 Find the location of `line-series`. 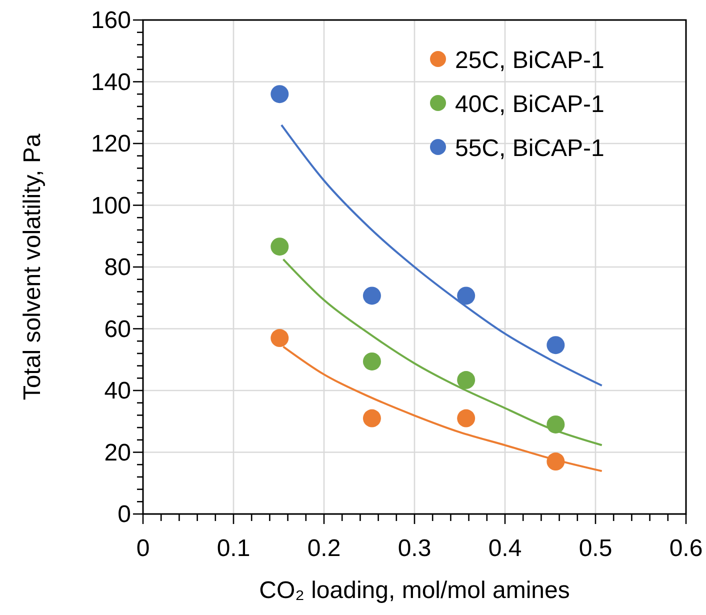

line-series is located at coordinates (442, 352).